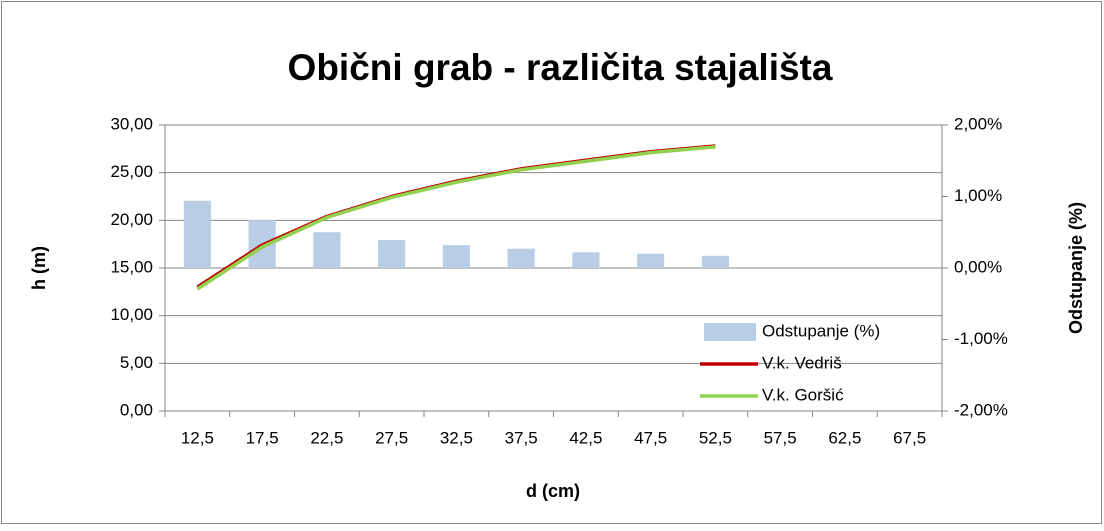 This screenshot has height=531, width=1104. What do you see at coordinates (560, 67) in the screenshot?
I see `chart-title: Obični grab - različita stajališta` at bounding box center [560, 67].